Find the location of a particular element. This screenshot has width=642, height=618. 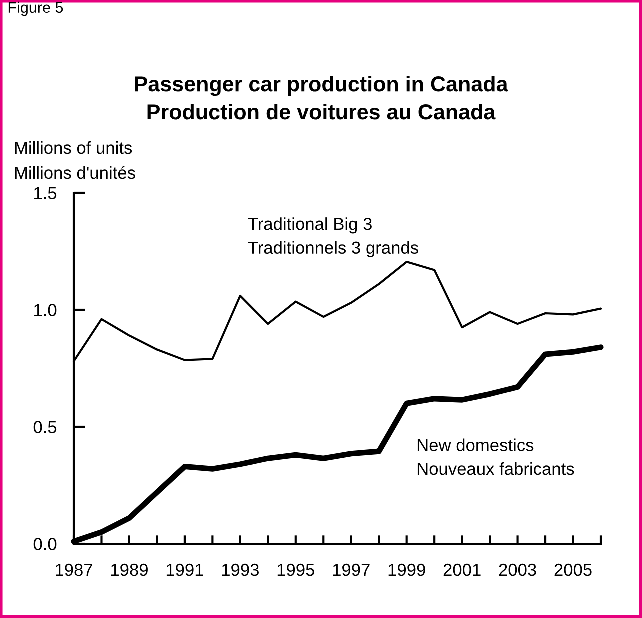

y-tick-label: 1.0 is located at coordinates (45, 310).